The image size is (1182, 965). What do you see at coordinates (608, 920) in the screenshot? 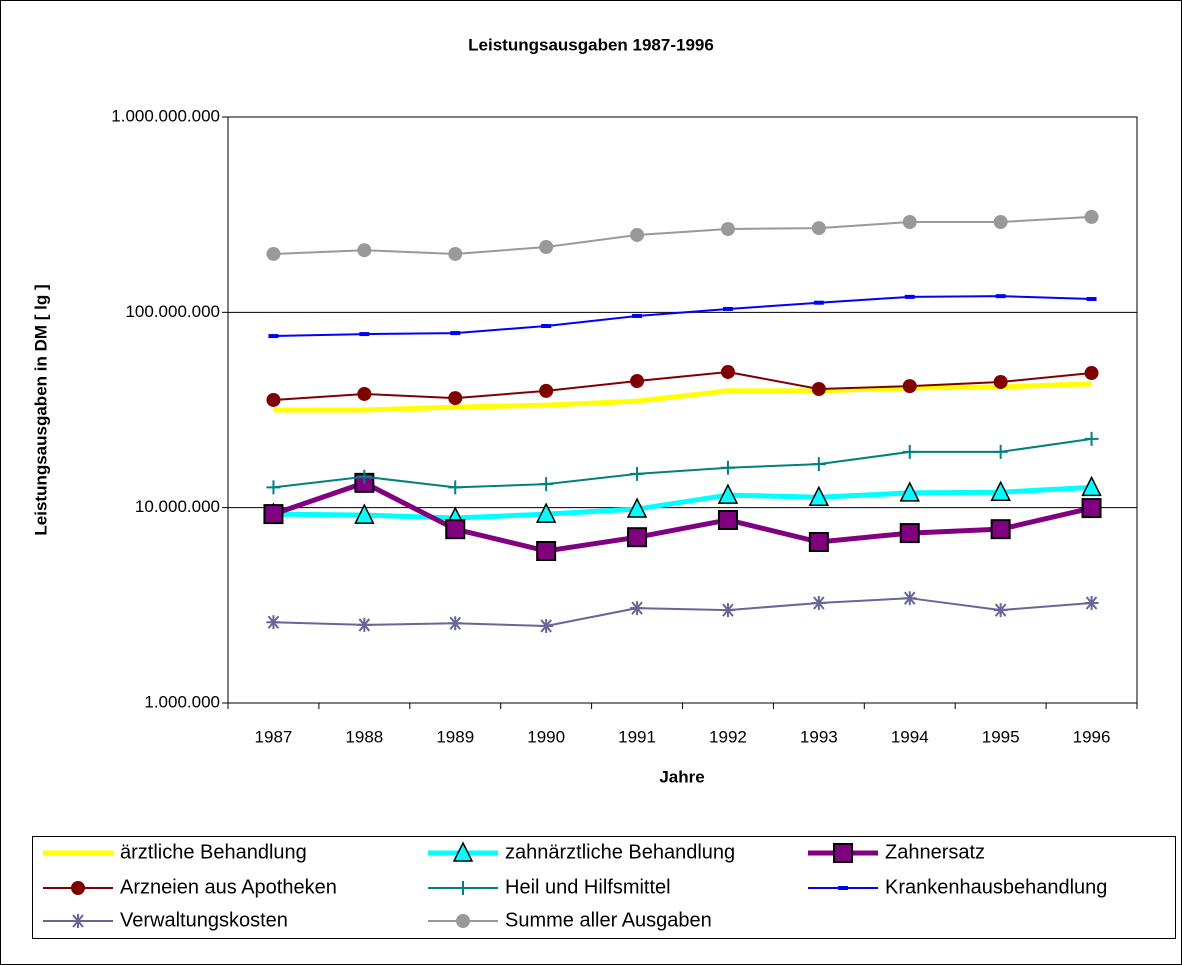
I see `legend-label: Summe aller Ausgaben` at bounding box center [608, 920].